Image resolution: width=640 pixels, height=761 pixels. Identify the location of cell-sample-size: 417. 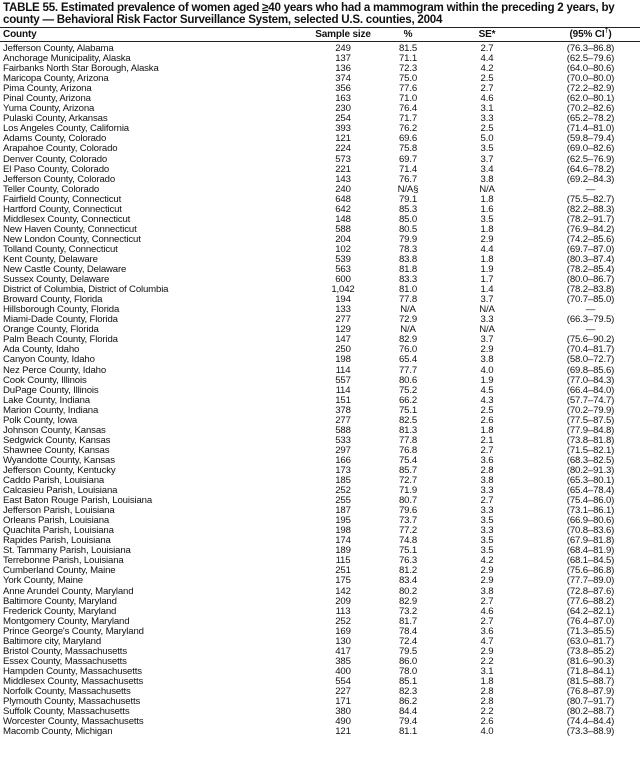
(343, 651).